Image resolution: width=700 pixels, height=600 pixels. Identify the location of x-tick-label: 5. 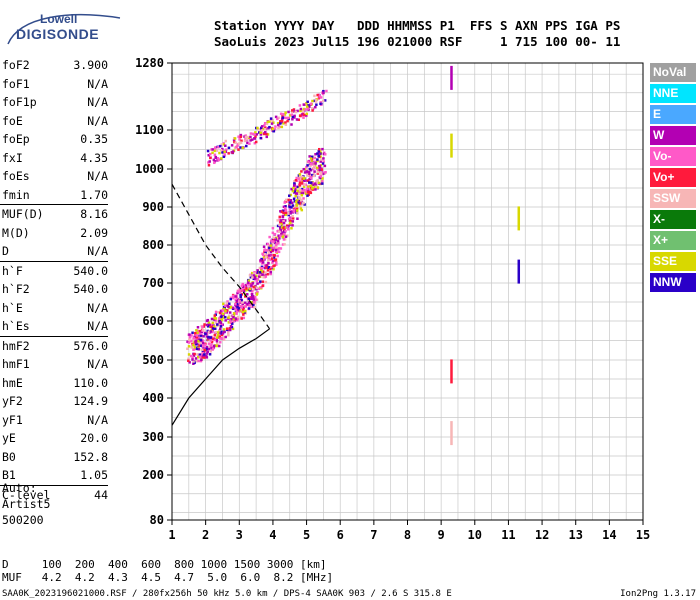
(306, 535).